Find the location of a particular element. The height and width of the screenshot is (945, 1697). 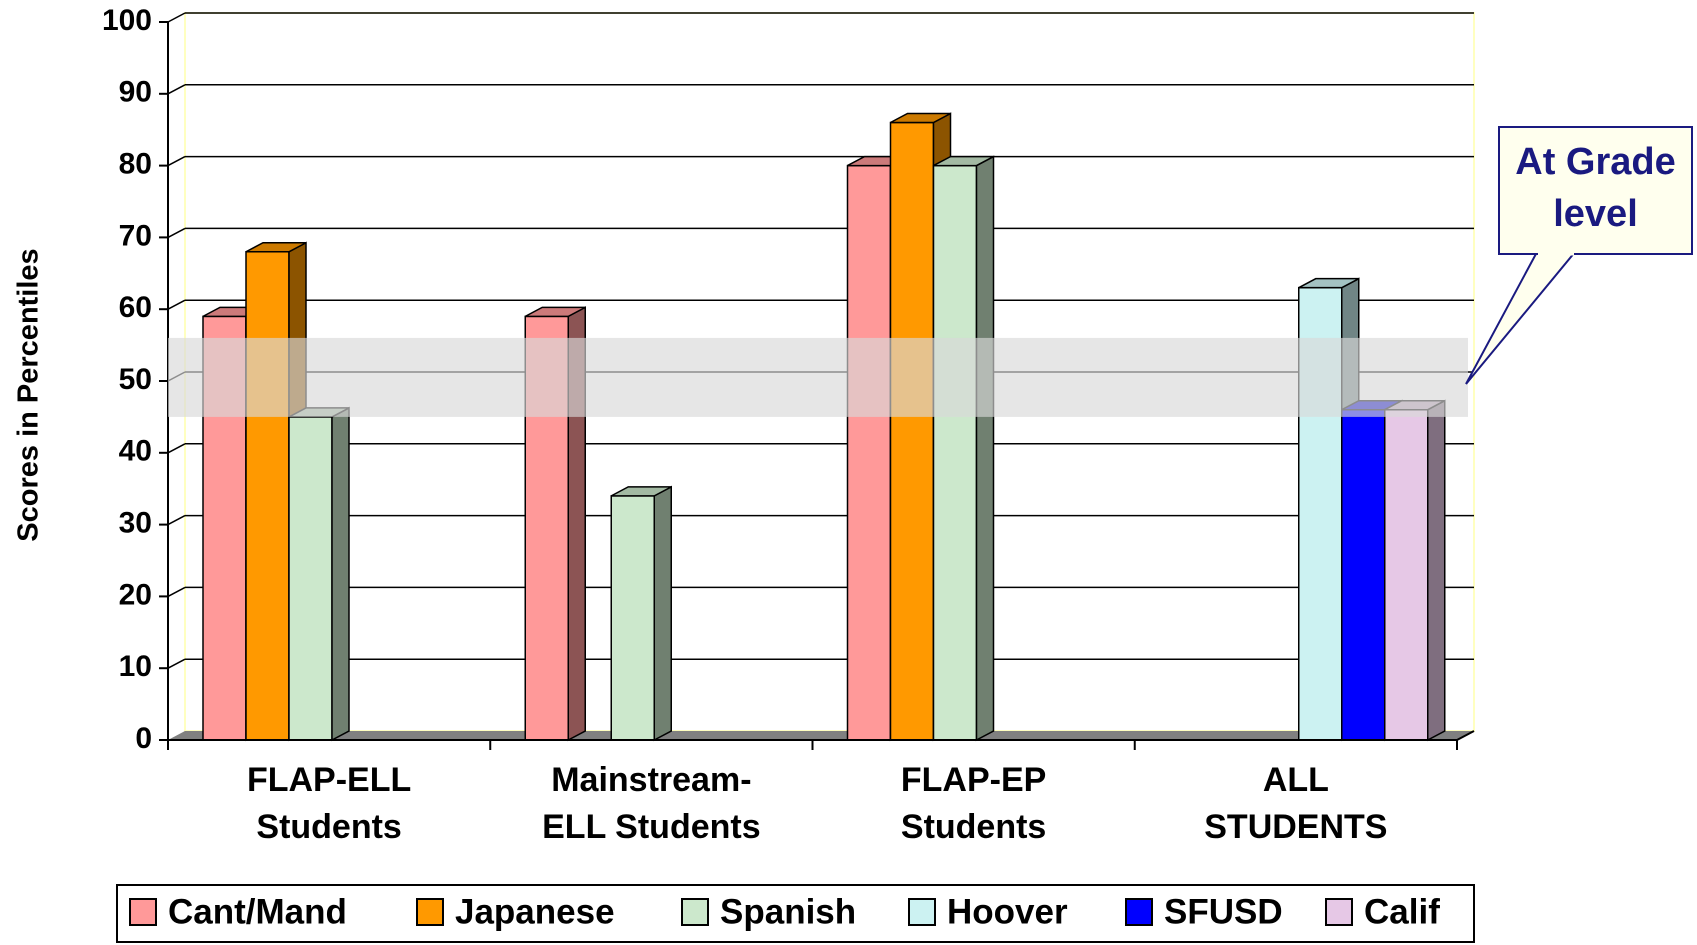

legend-label: Calif is located at coordinates (1402, 911).